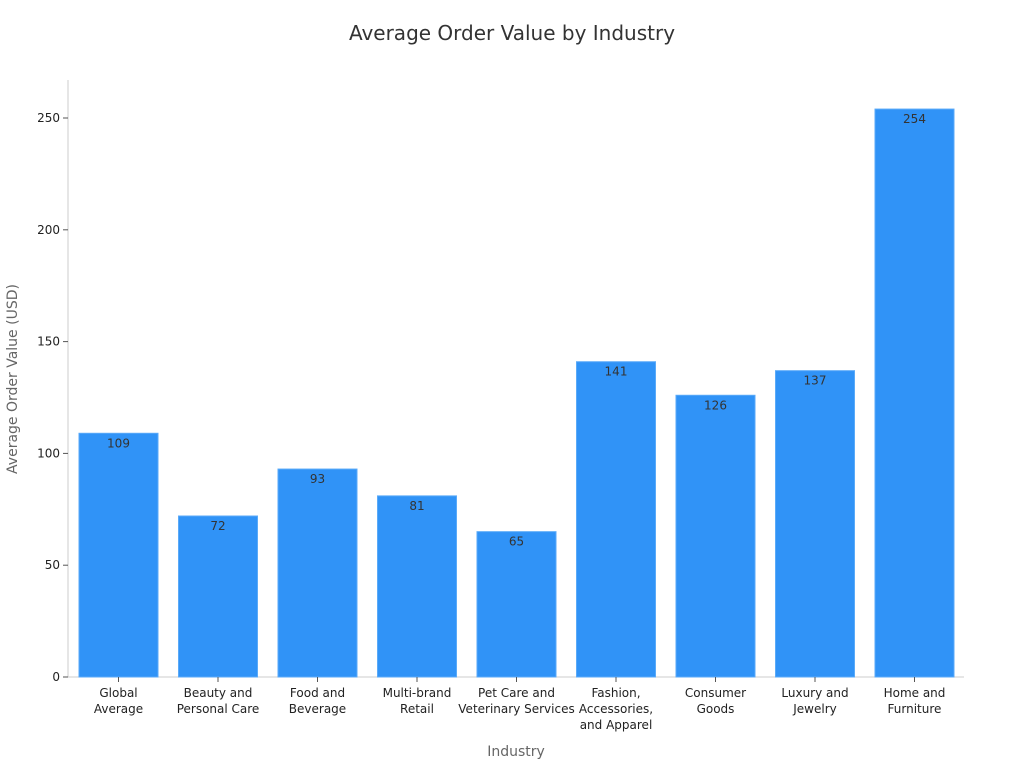 This screenshot has height=768, width=1024. What do you see at coordinates (118, 701) in the screenshot?
I see `x-tick-label: Global Average` at bounding box center [118, 701].